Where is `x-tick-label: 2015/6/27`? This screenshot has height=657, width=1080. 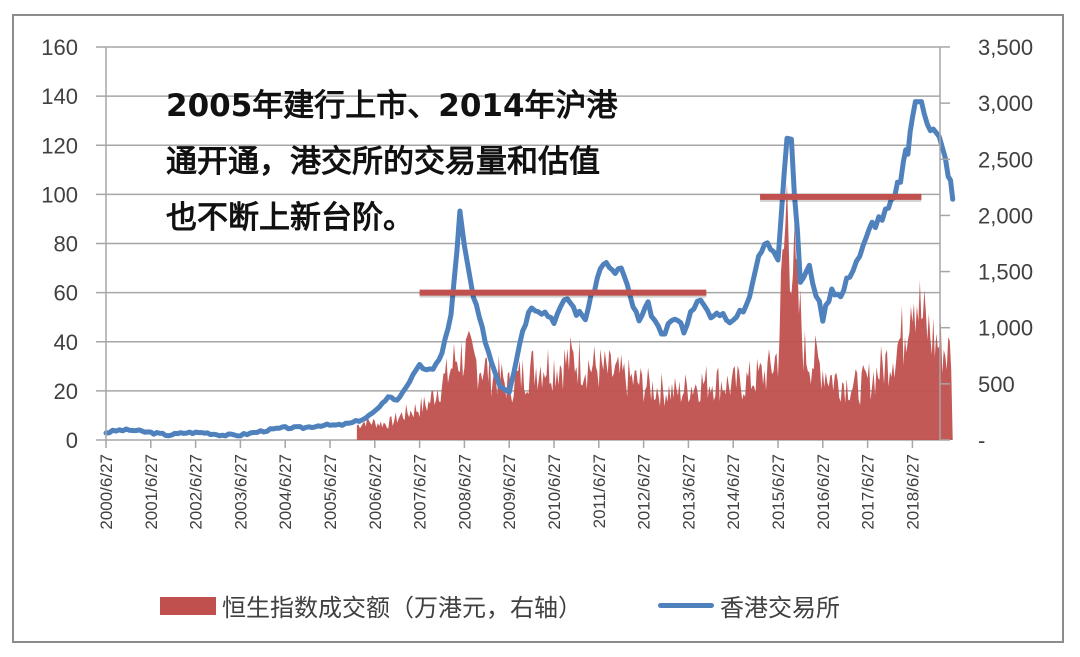
x-tick-label: 2015/6/27 is located at coordinates (778, 492).